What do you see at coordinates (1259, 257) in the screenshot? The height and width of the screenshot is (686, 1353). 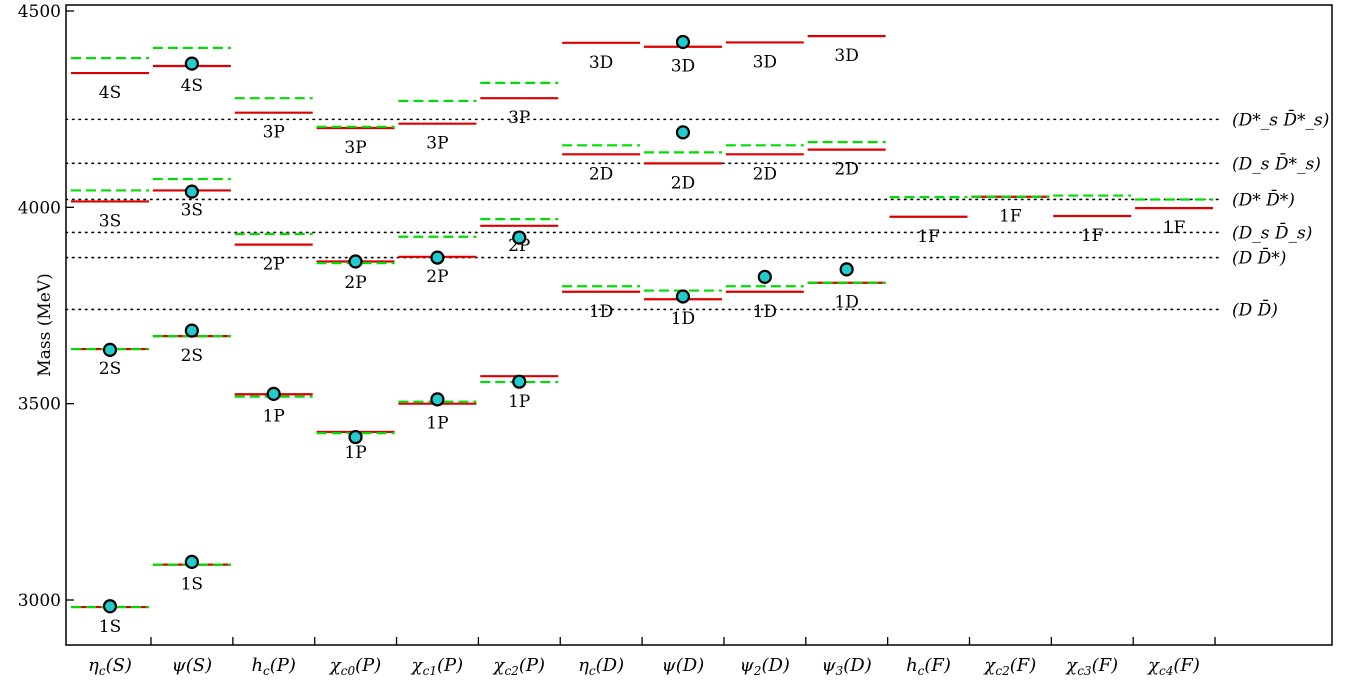 I see `threshold-label: (D D̄*)` at bounding box center [1259, 257].